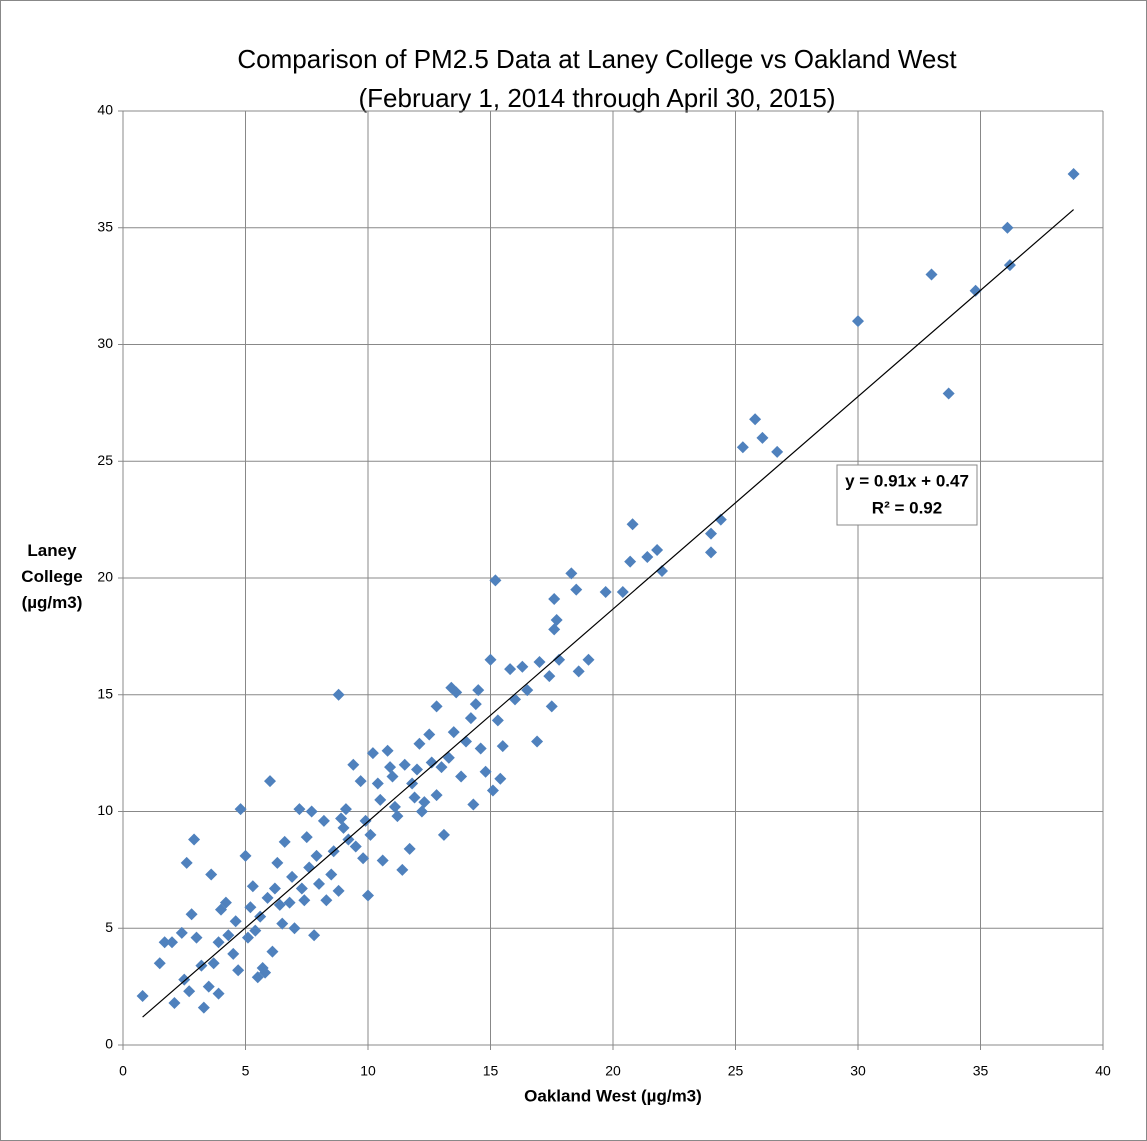  Describe the element at coordinates (981, 1071) in the screenshot. I see `x-tick-label: 35` at that location.